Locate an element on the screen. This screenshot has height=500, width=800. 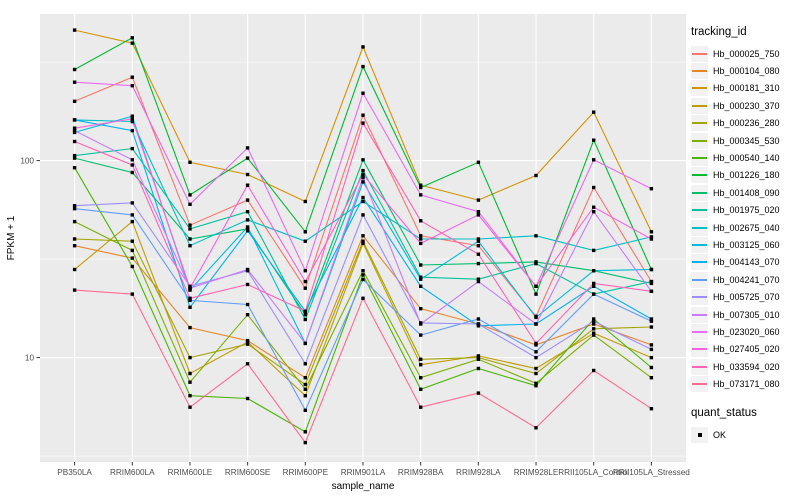
legend-item-label: Hb_000181_310 is located at coordinates (746, 88).